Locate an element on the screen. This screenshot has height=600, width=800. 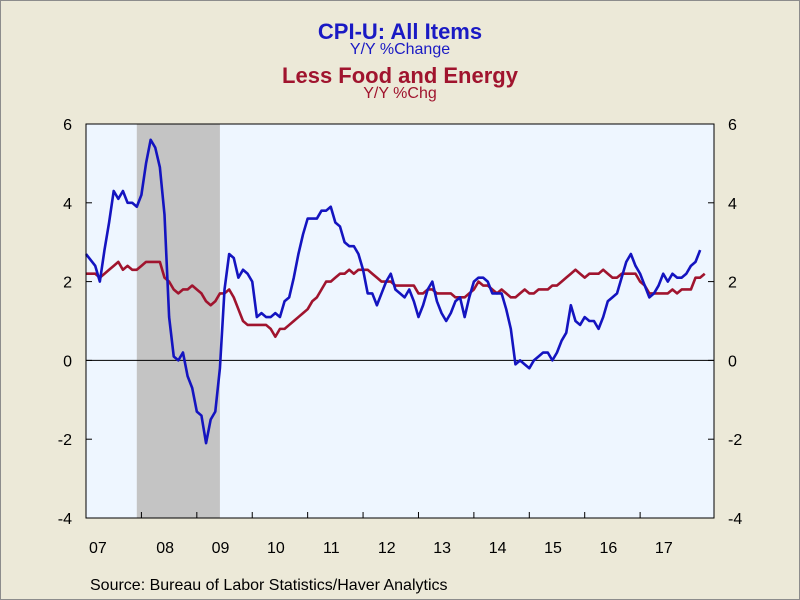
y-tick-label-left: -4 is located at coordinates (65, 519).